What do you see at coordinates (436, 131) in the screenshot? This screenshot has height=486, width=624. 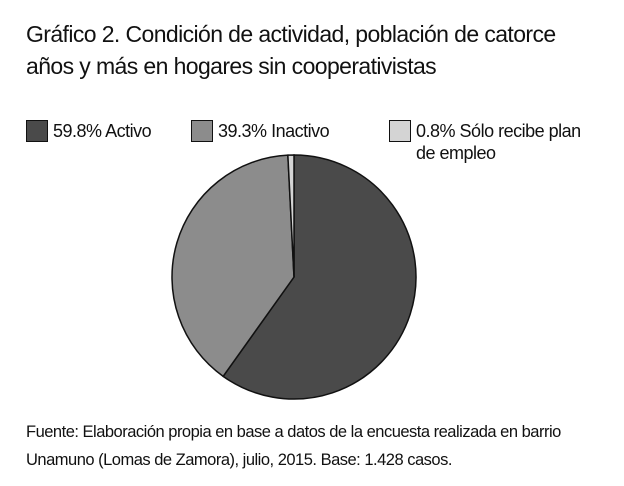 I see `legend-value: 0.8%` at bounding box center [436, 131].